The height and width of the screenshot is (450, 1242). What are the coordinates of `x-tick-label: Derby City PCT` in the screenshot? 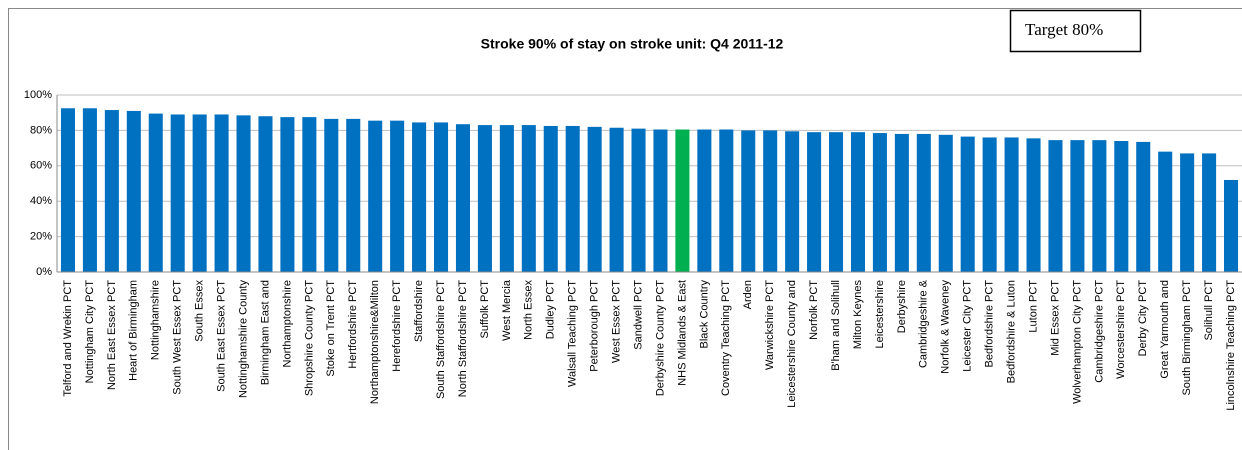 It's located at (1143, 318).